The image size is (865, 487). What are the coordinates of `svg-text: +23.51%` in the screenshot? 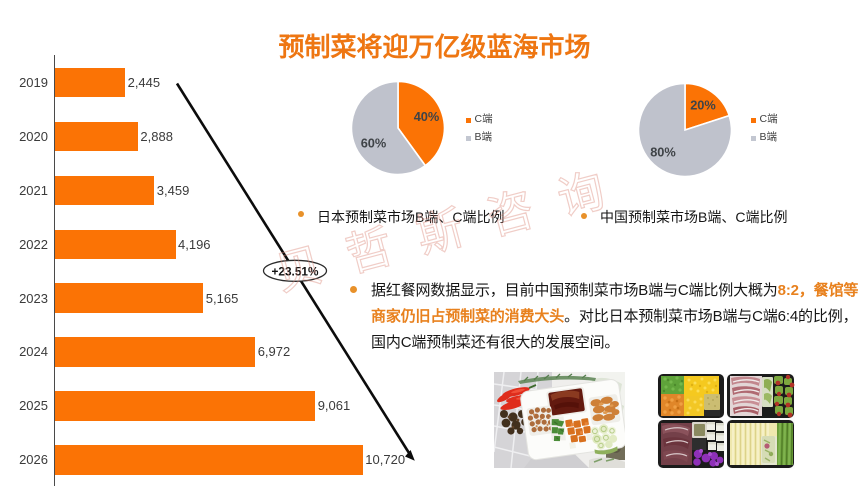 It's located at (295, 271).